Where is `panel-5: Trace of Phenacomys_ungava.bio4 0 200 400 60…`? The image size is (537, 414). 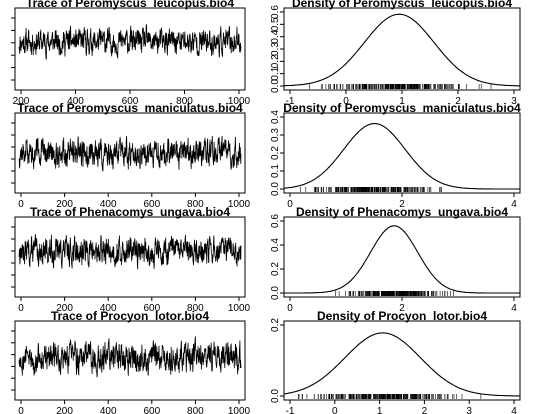 panel-5: Trace of Phenacomys_ungava.bio4 0 200 400 60… is located at coordinates (131, 259).